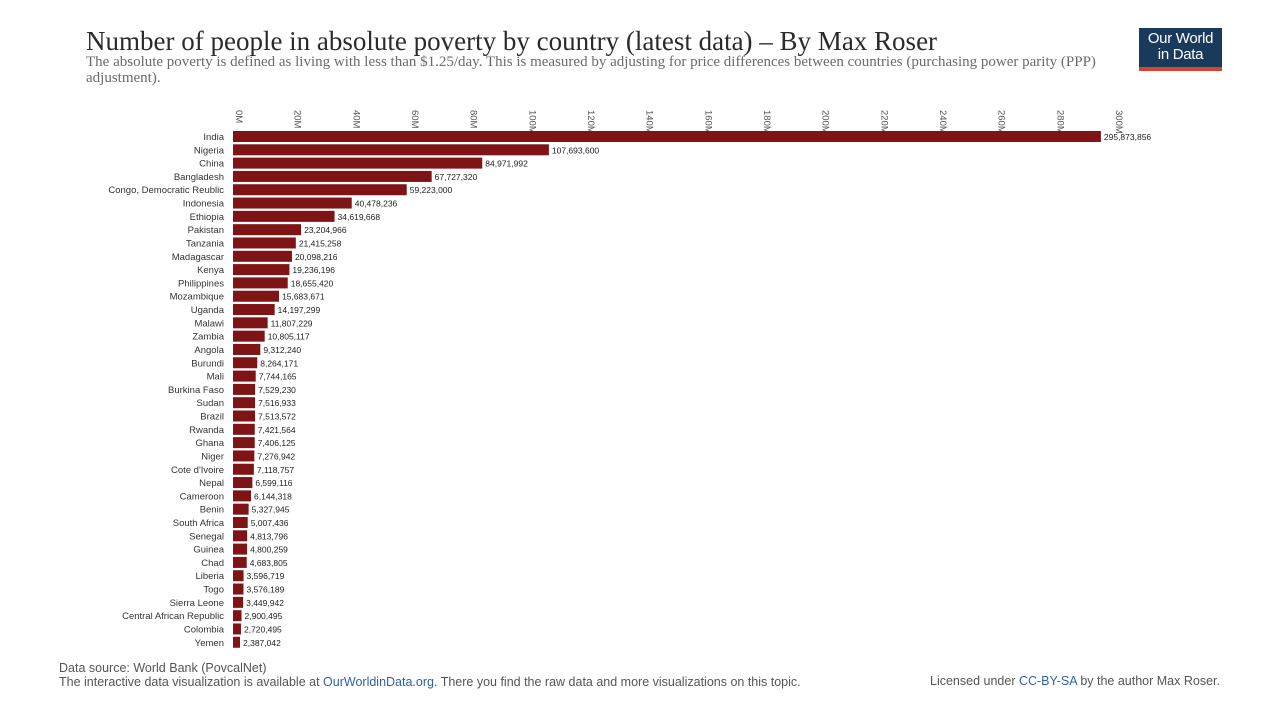 The height and width of the screenshot is (720, 1280). What do you see at coordinates (320, 243) in the screenshot?
I see `value-label-8: 21,415,258` at bounding box center [320, 243].